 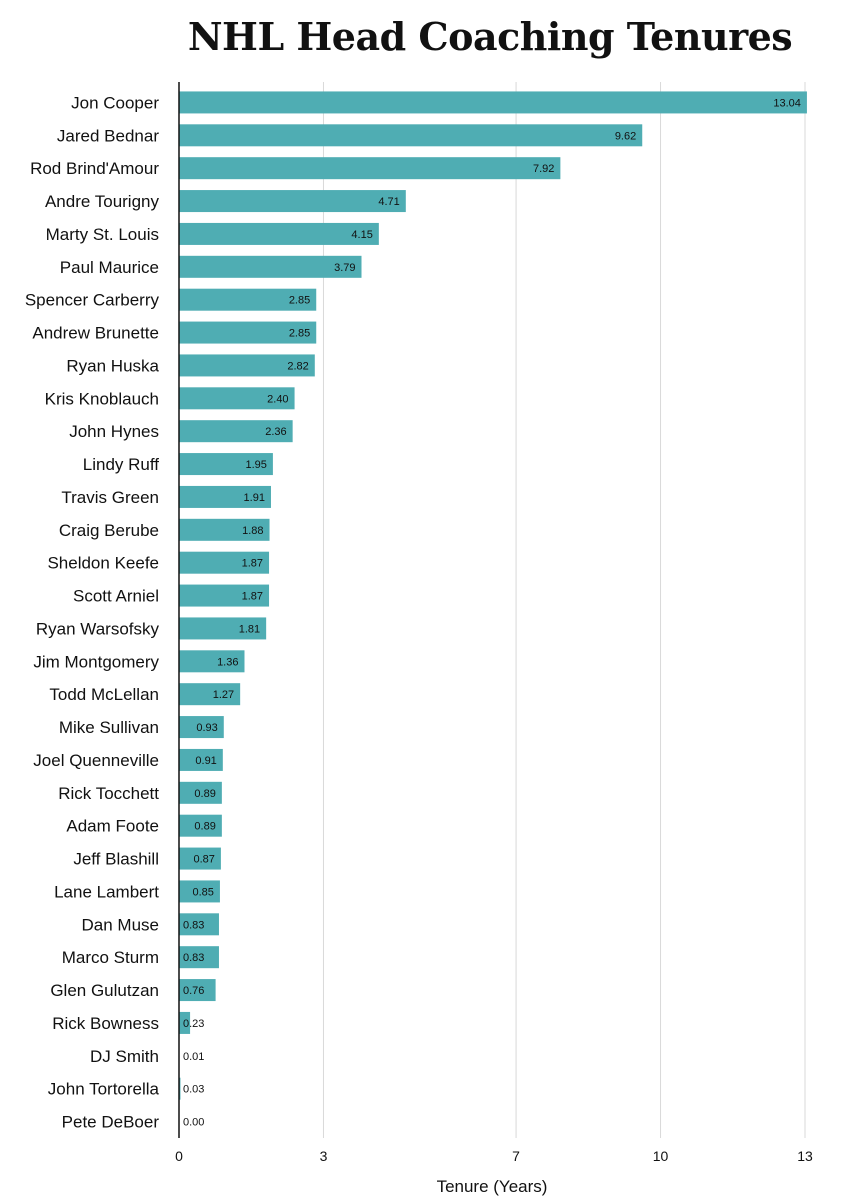 I want to click on x-tick-label: 10, so click(x=661, y=1156).